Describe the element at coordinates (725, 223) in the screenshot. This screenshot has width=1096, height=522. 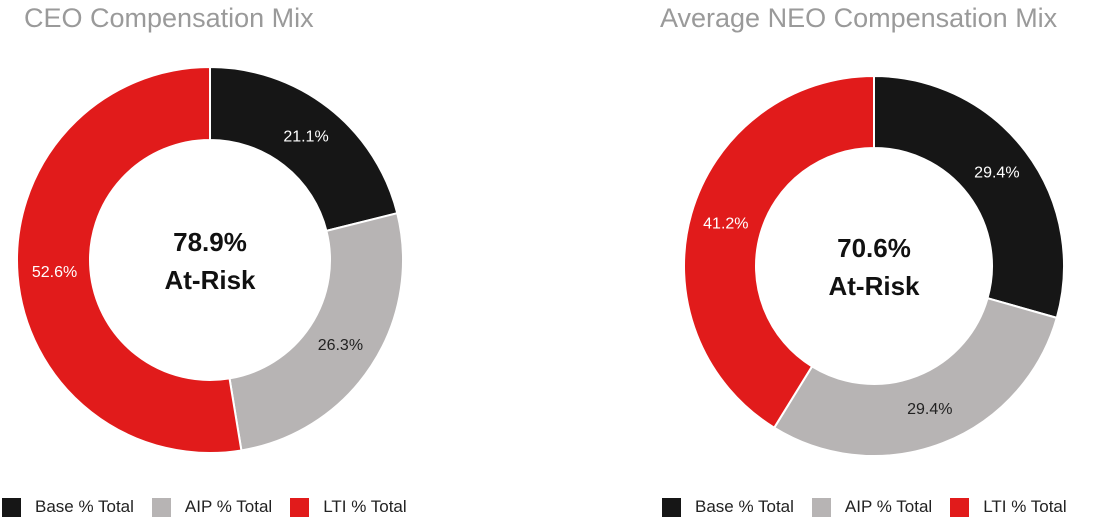
I see `slice-label-lti: 41.2%` at that location.